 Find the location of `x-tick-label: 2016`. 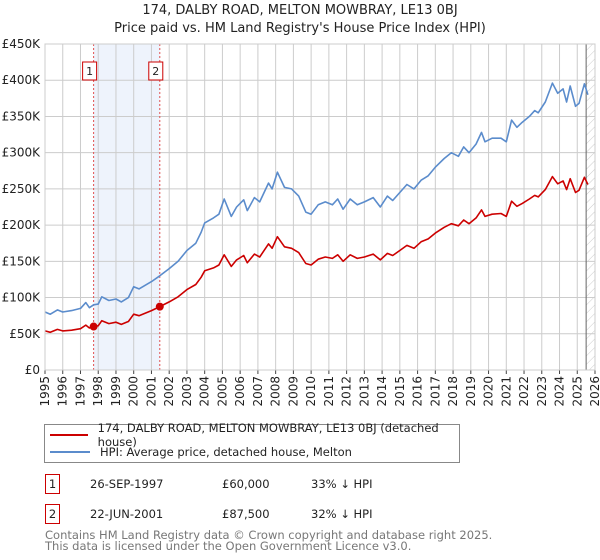

x-tick-label: 2016 is located at coordinates (418, 391).